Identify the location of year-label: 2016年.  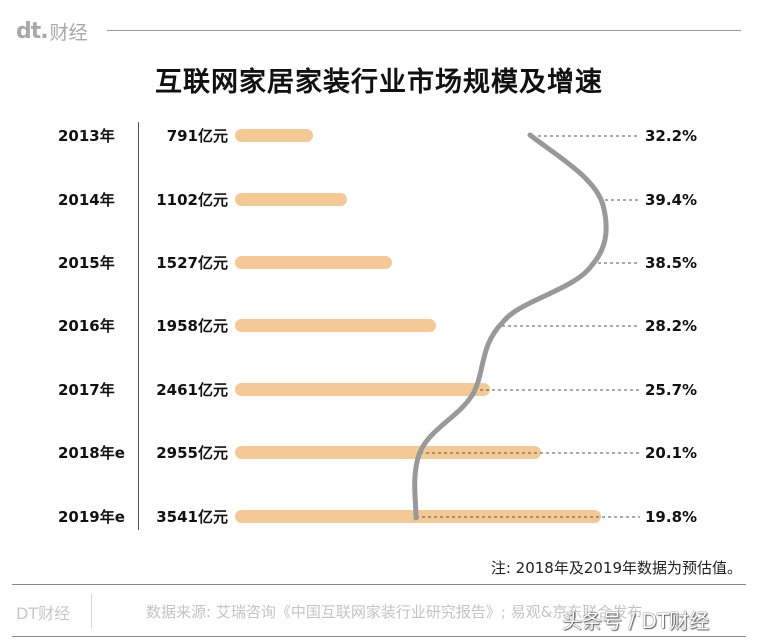
(86, 326).